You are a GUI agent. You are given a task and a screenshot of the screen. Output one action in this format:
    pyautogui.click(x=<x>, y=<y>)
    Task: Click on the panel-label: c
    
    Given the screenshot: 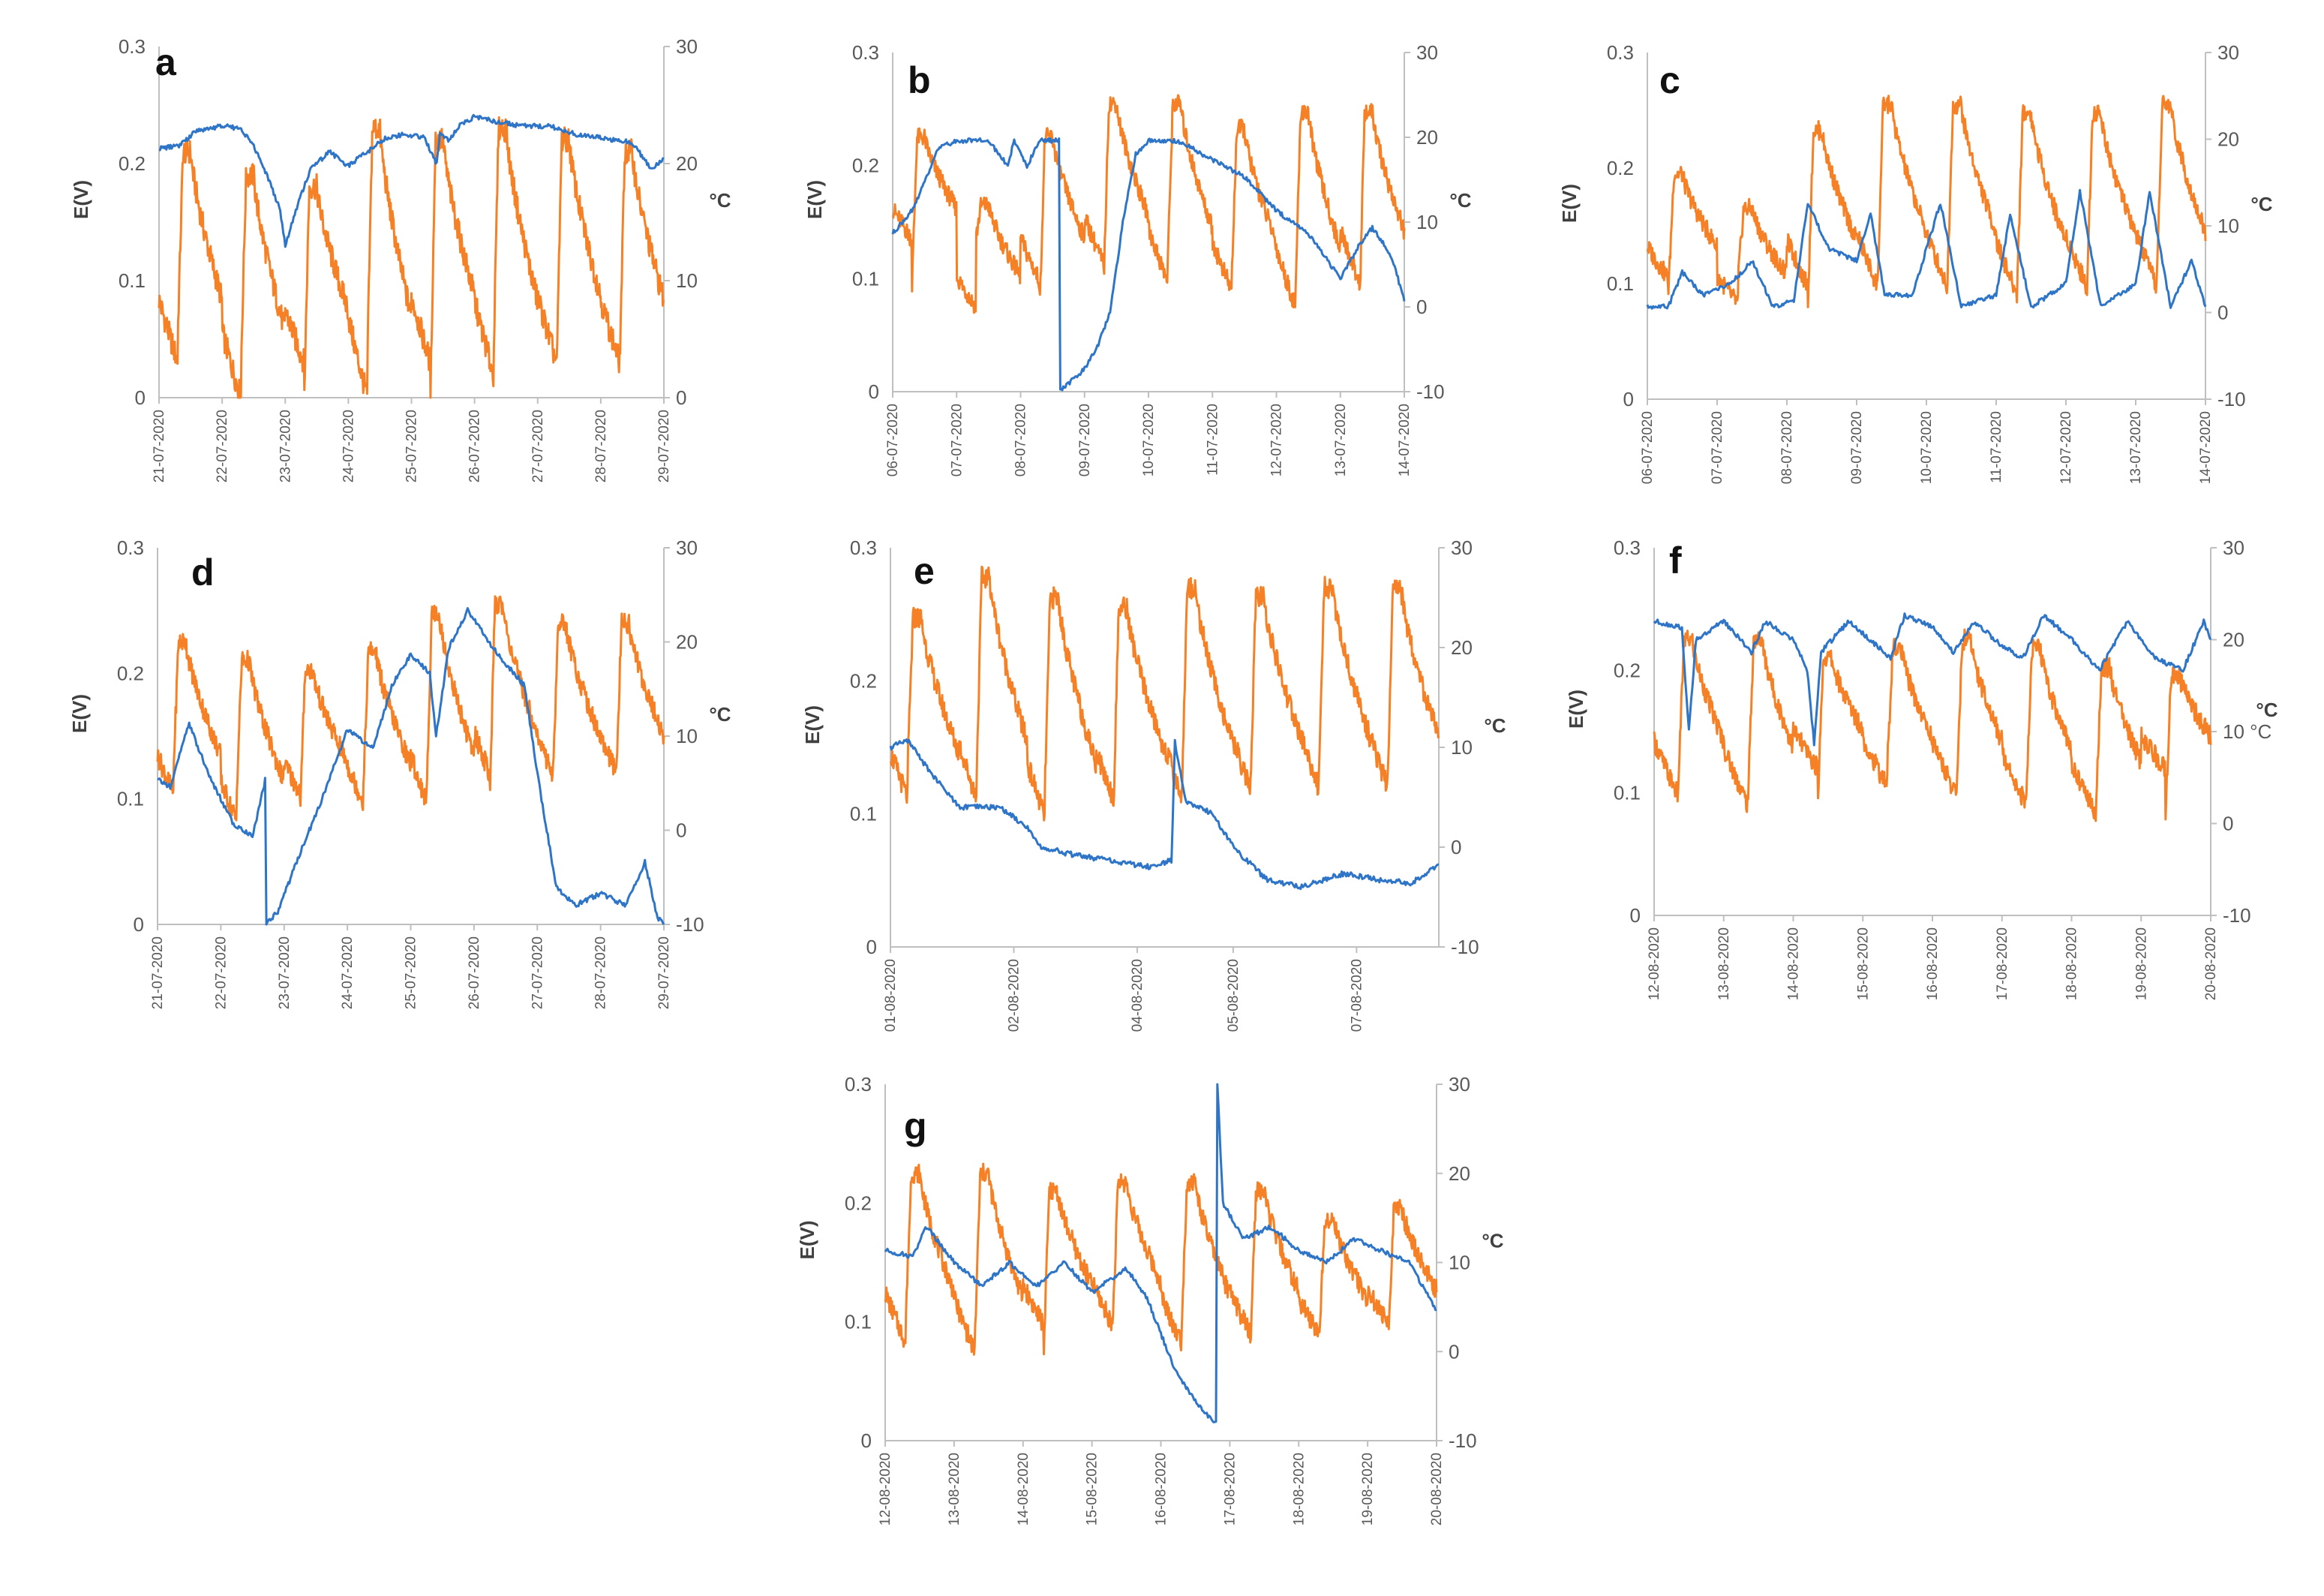 What is the action you would take?
    pyautogui.click(x=1669, y=80)
    